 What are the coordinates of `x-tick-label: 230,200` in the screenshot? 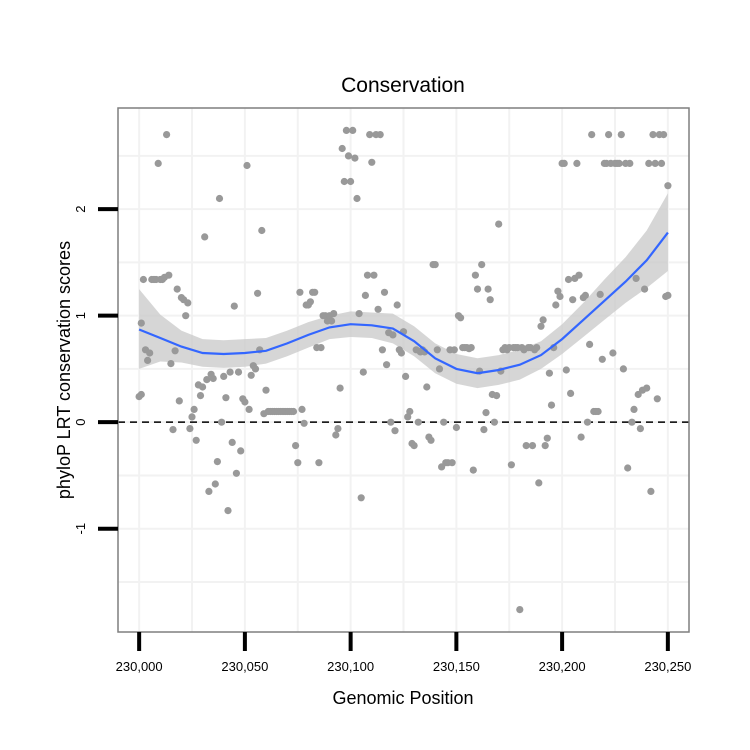 It's located at (562, 666).